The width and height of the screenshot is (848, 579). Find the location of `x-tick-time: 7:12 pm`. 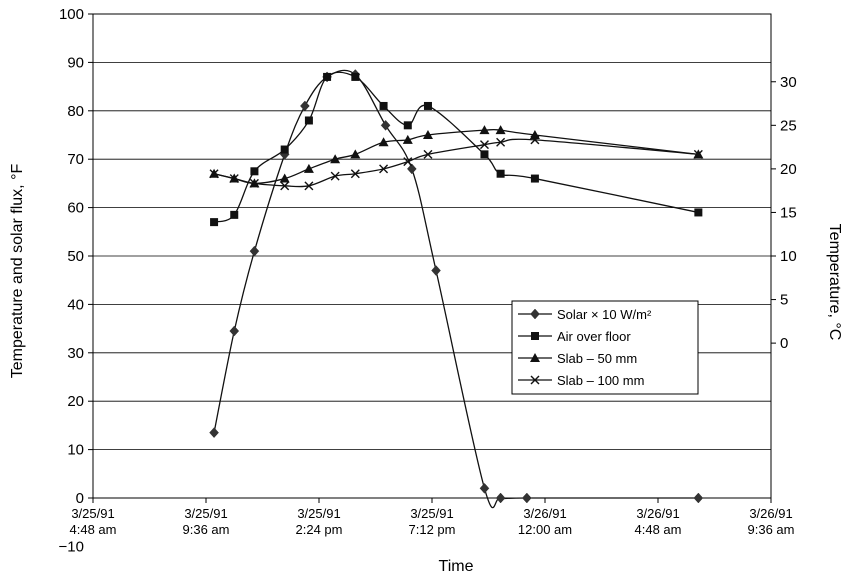

x-tick-time: 7:12 pm is located at coordinates (432, 529).